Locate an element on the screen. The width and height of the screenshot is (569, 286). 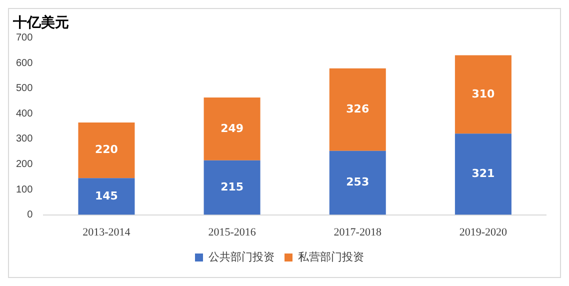
y-tick-label: 100 is located at coordinates (25, 190).